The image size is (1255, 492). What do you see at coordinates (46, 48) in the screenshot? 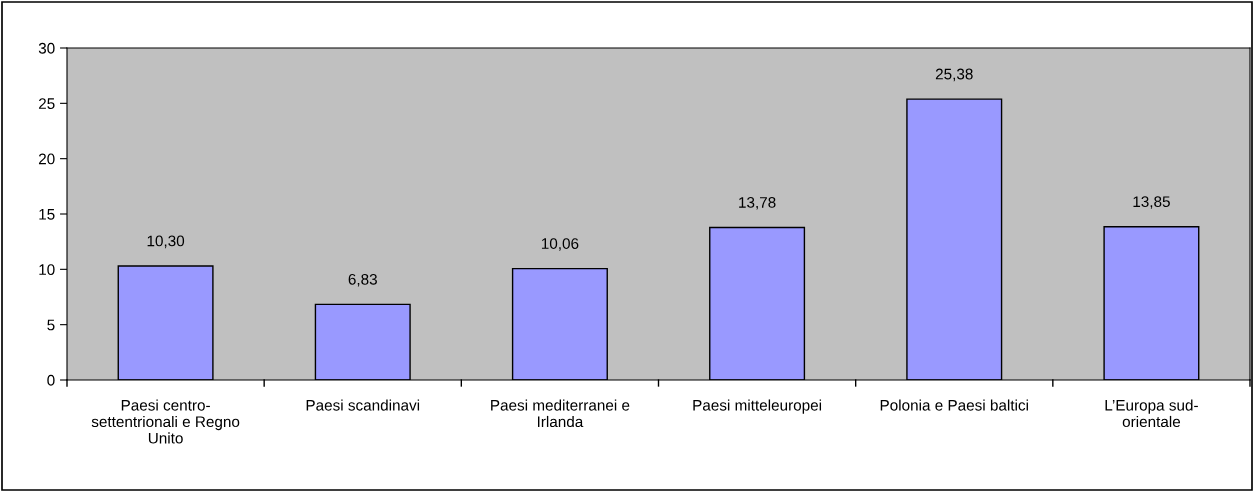
I see `y-tick-label: 30` at bounding box center [46, 48].